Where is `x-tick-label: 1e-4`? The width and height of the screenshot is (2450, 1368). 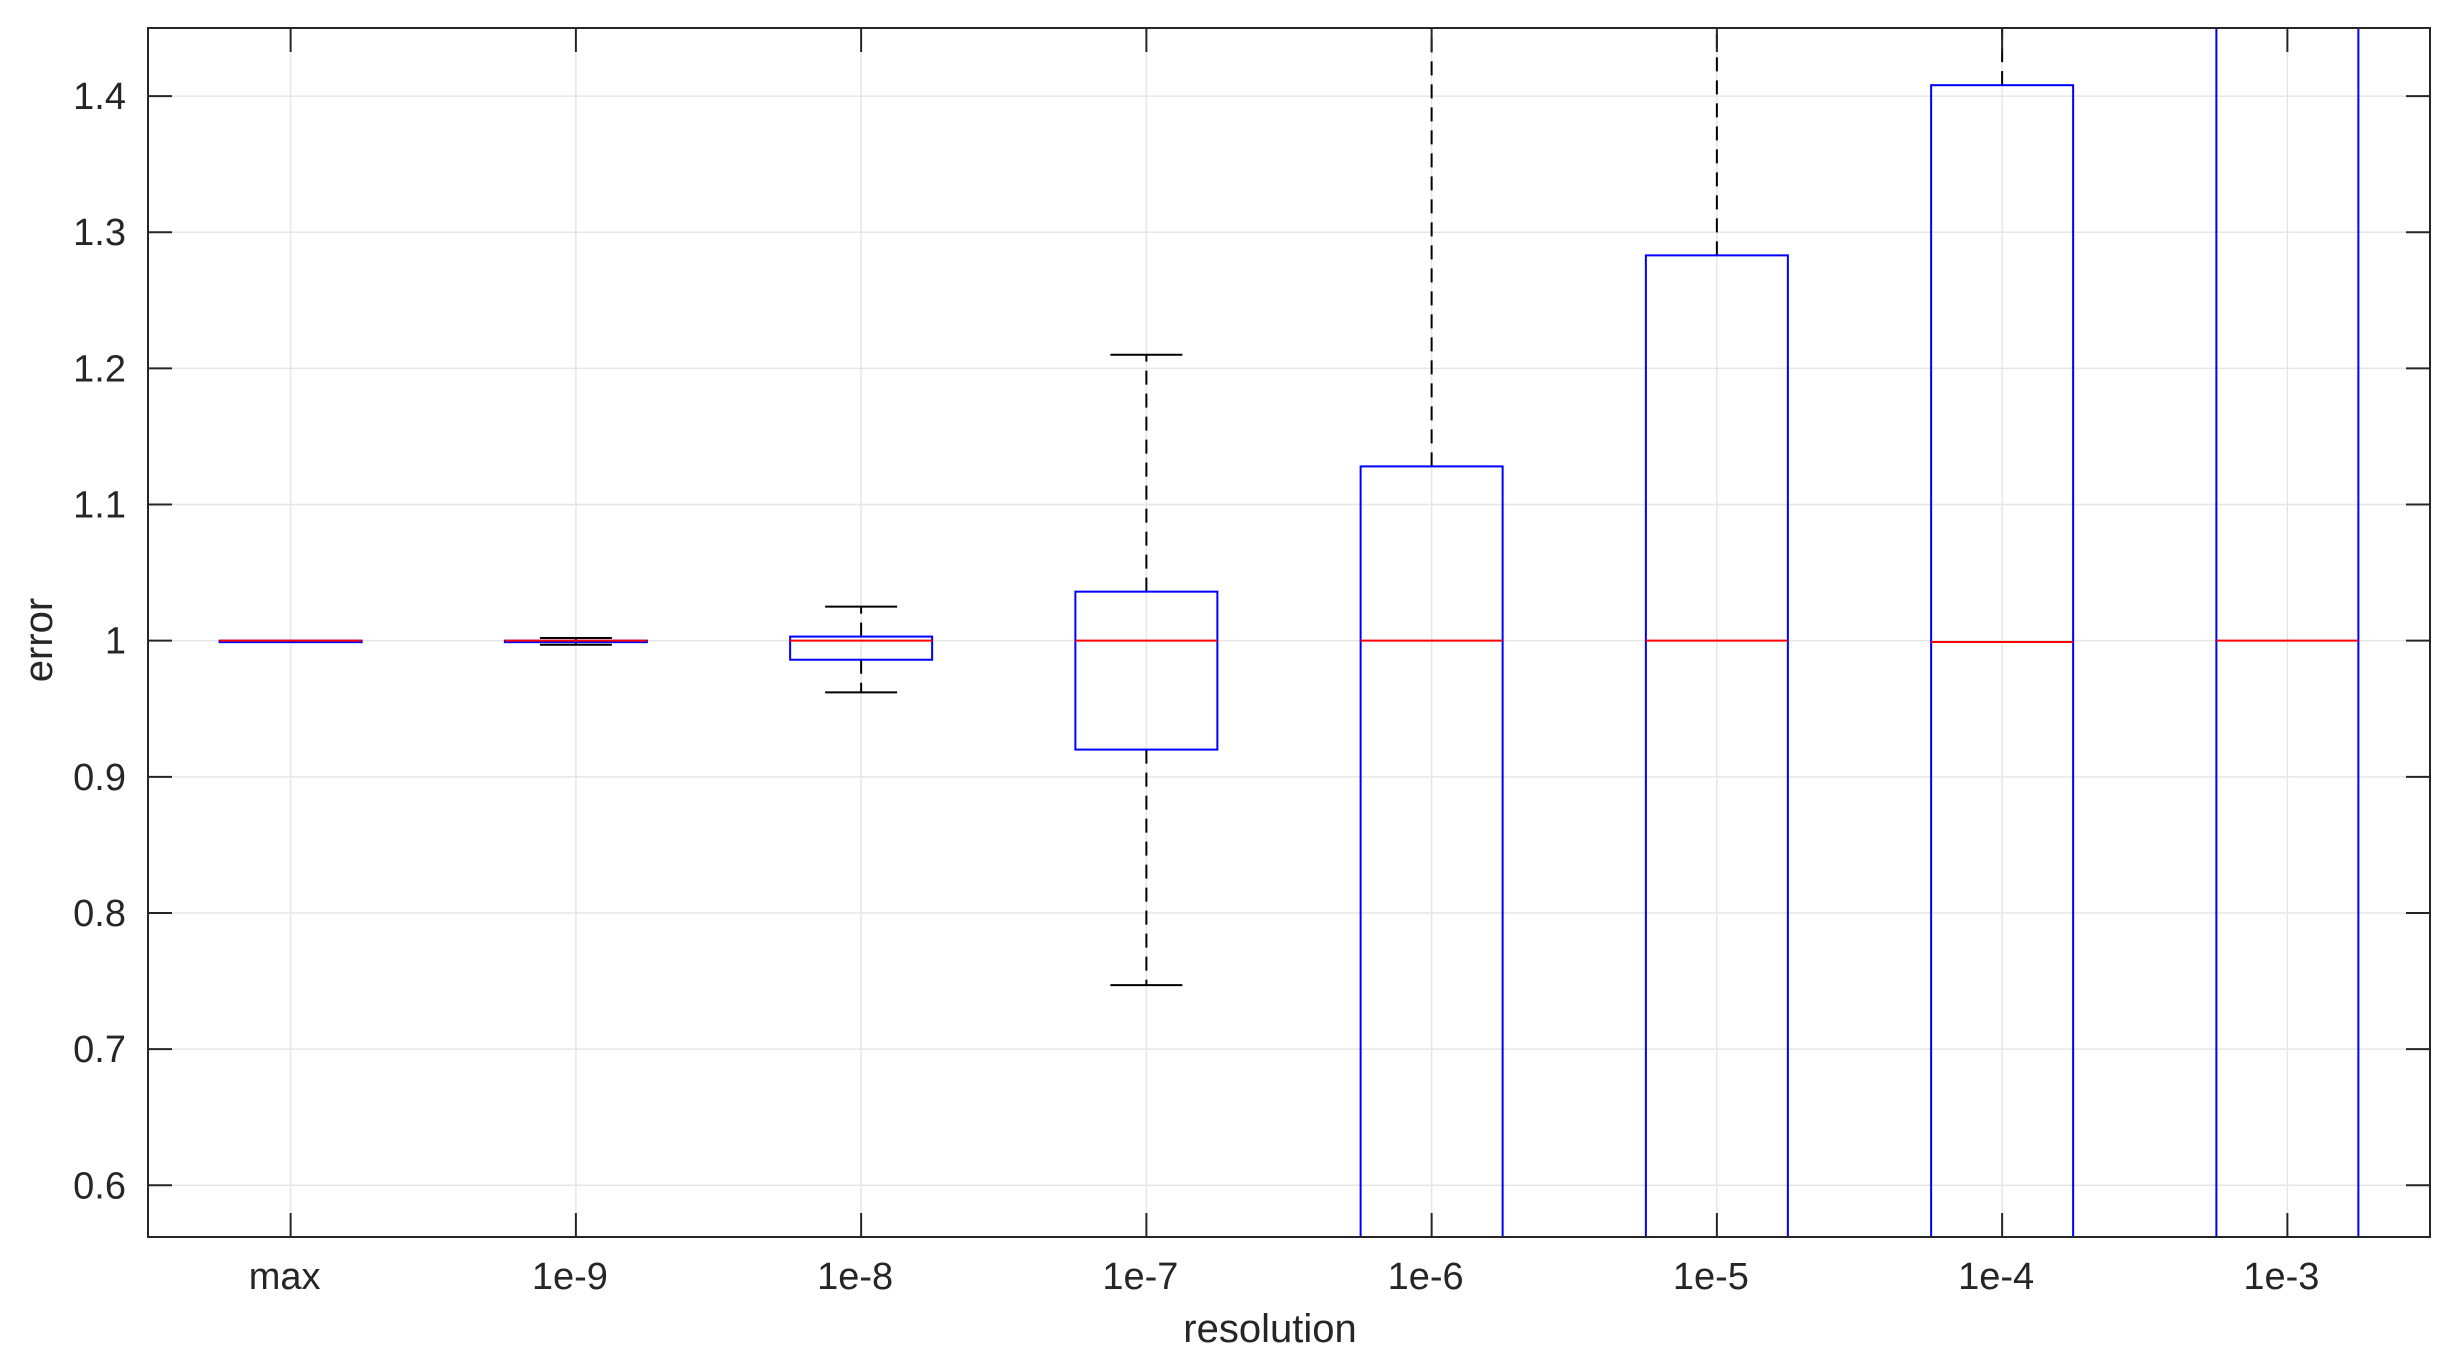
x-tick-label: 1e-4 is located at coordinates (1996, 1277).